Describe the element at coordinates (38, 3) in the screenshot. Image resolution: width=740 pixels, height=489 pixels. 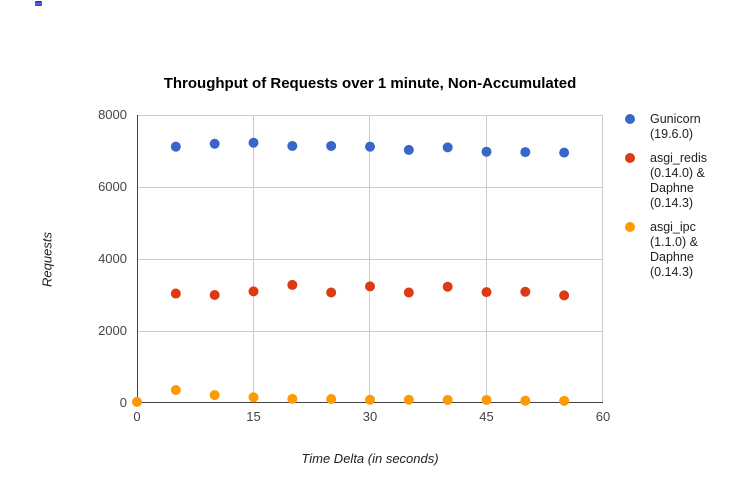
I see `stray-blue-mark` at that location.